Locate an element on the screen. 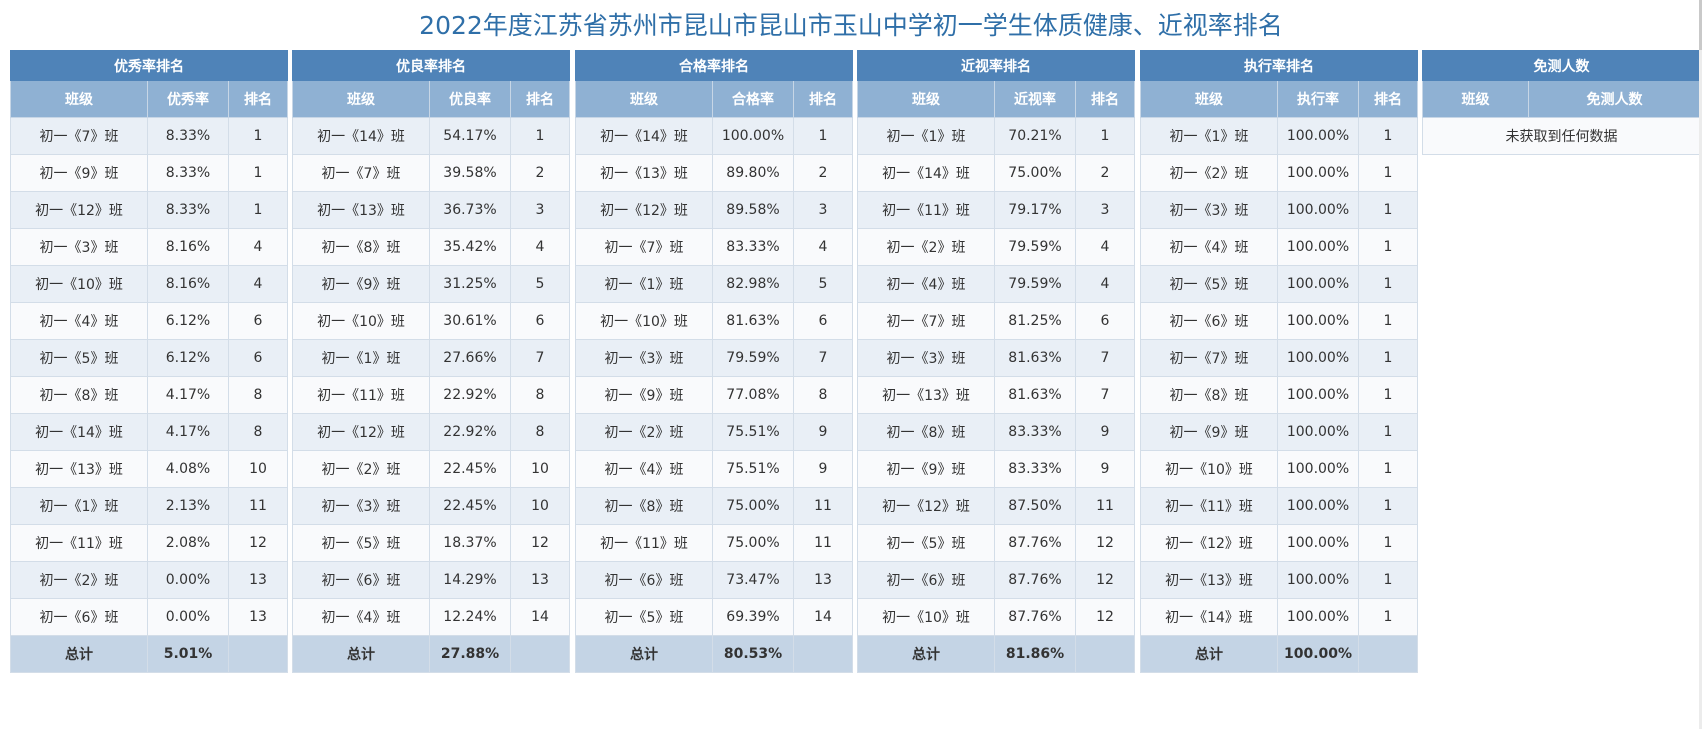  total-value: 81.86% is located at coordinates (1035, 654).